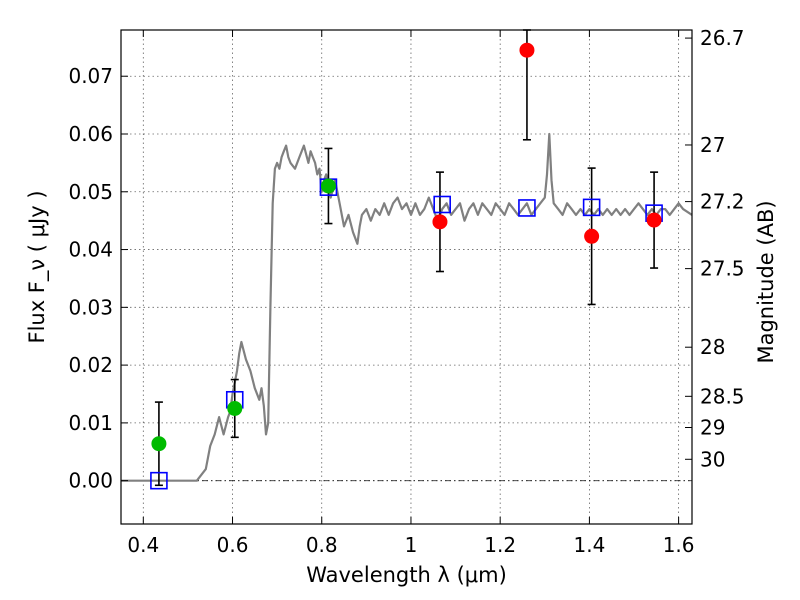 The width and height of the screenshot is (800, 600). What do you see at coordinates (722, 269) in the screenshot?
I see `right-tick-label: 27.5` at bounding box center [722, 269].